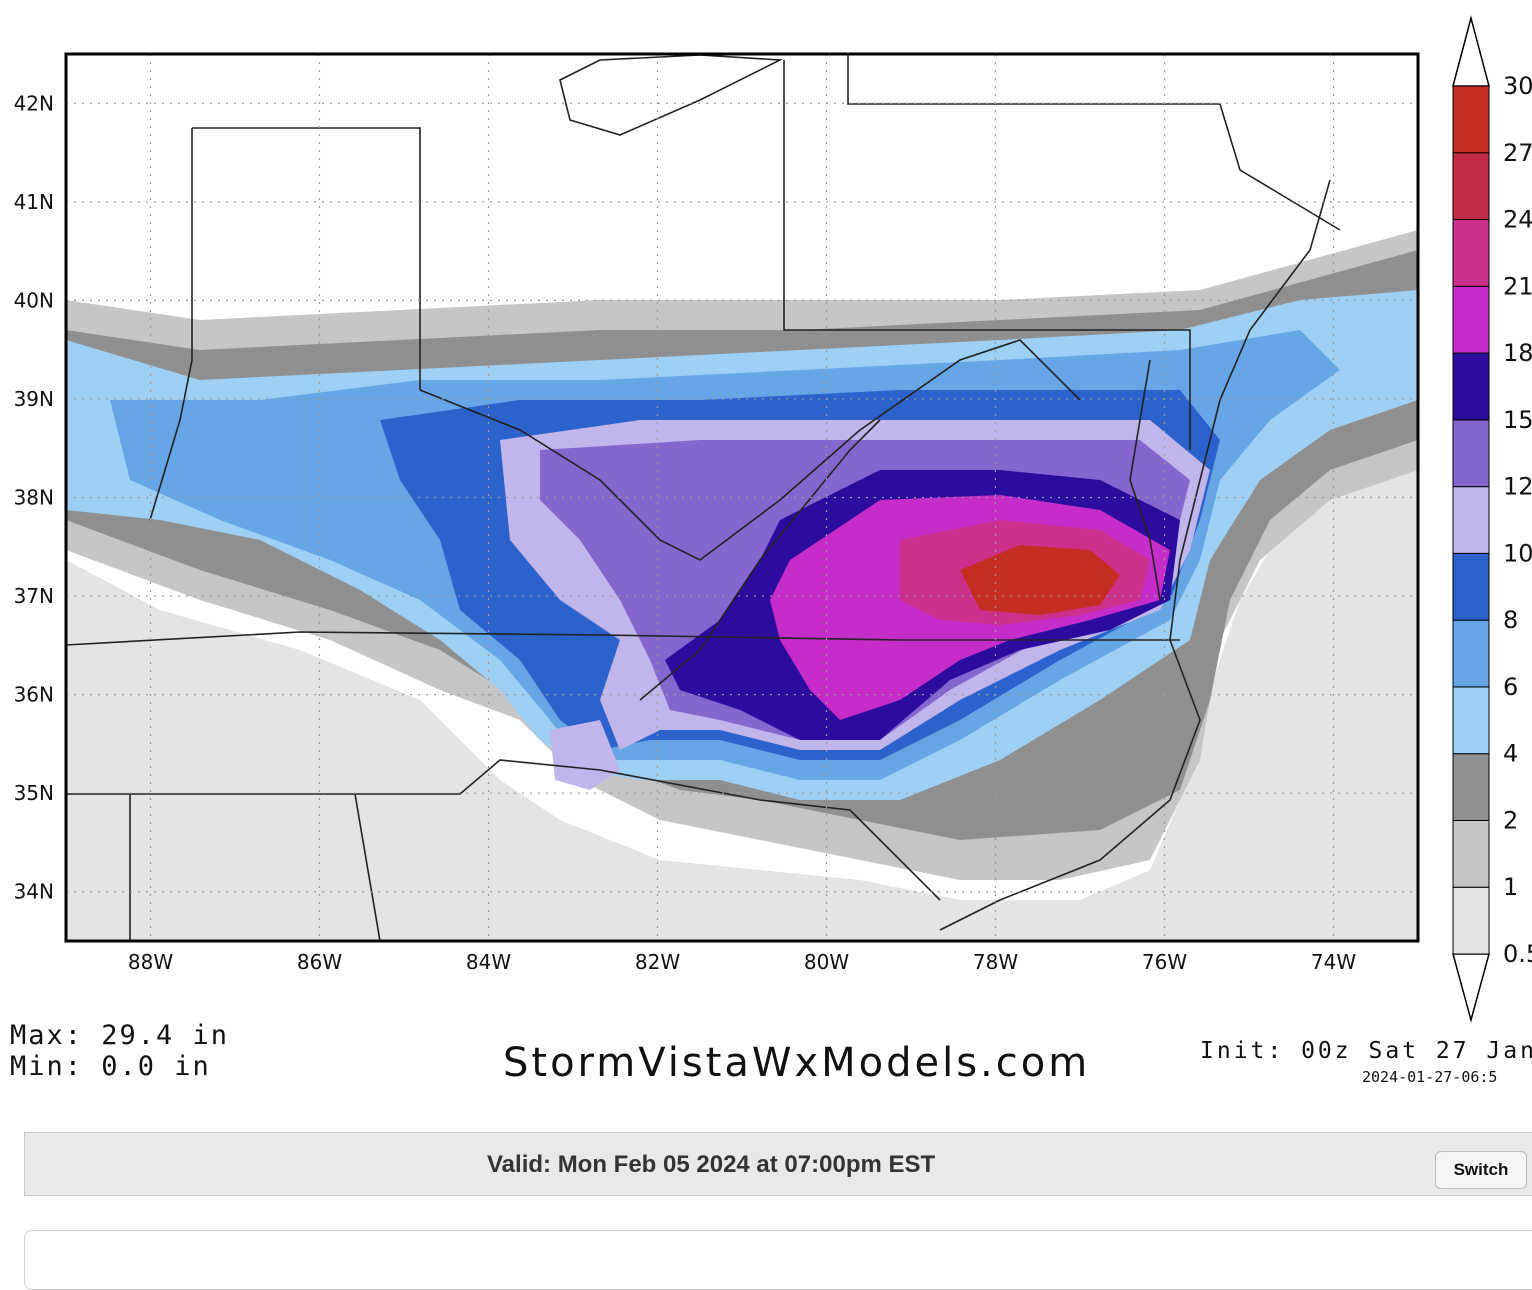 The image size is (1532, 1290). Describe the element at coordinates (1517, 286) in the screenshot. I see `colorbar-label: 21` at that location.